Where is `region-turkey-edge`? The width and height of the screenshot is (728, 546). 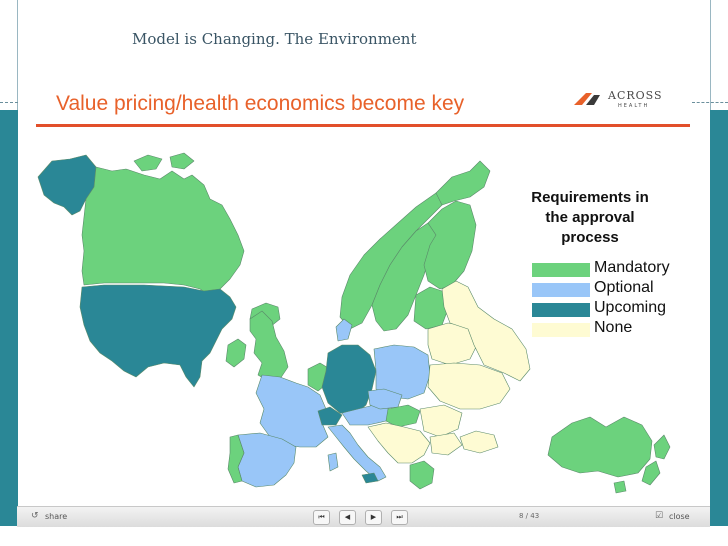 region-turkey-edge is located at coordinates (479, 442).